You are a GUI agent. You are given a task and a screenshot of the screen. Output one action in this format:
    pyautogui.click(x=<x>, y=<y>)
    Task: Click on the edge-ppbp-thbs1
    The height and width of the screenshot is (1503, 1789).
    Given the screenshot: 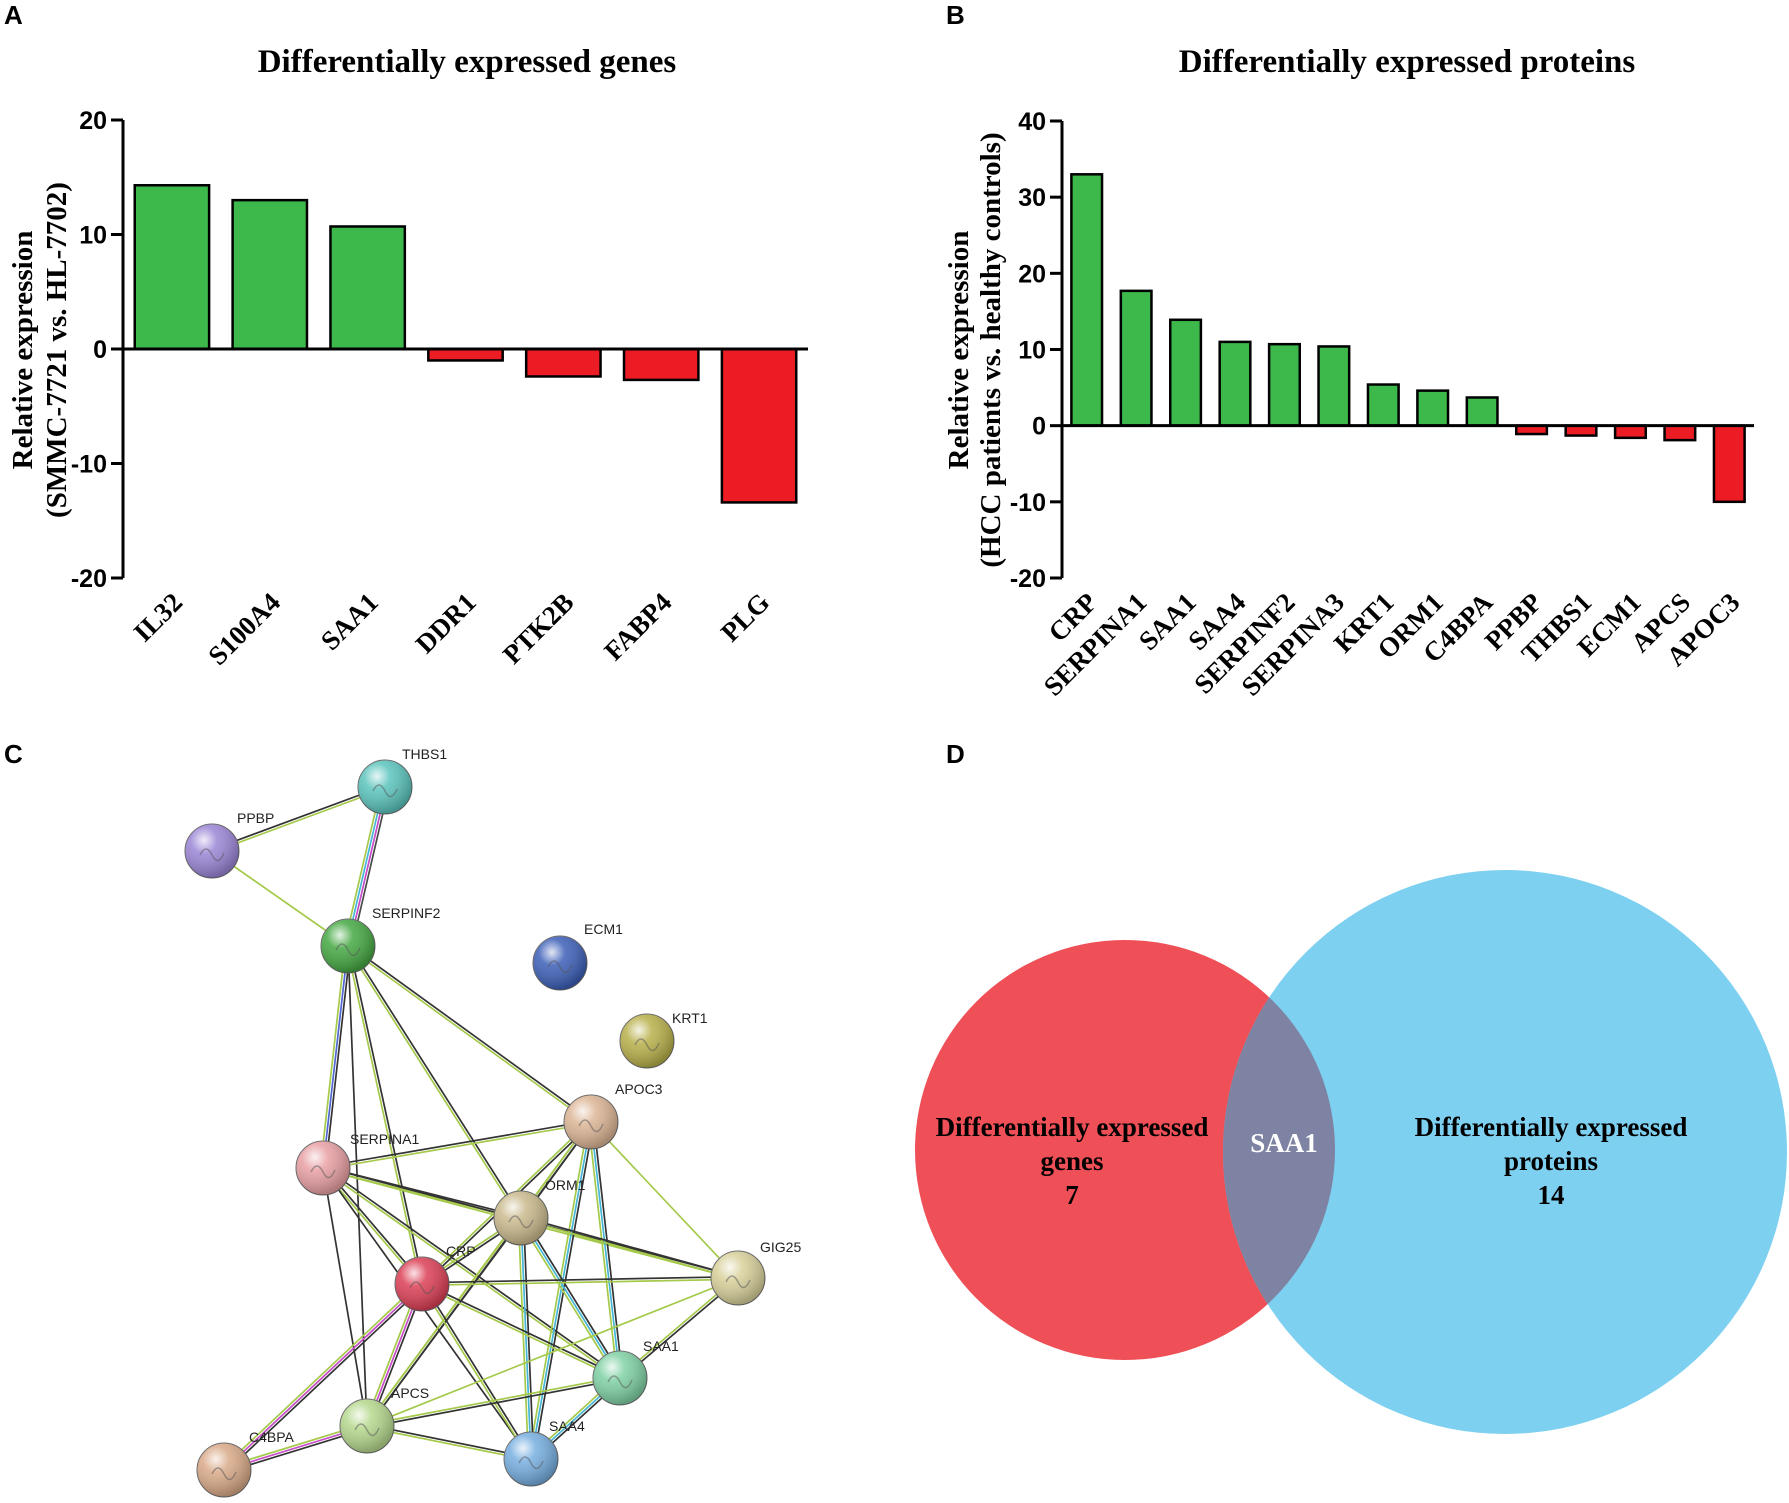 What is the action you would take?
    pyautogui.click(x=298, y=817)
    